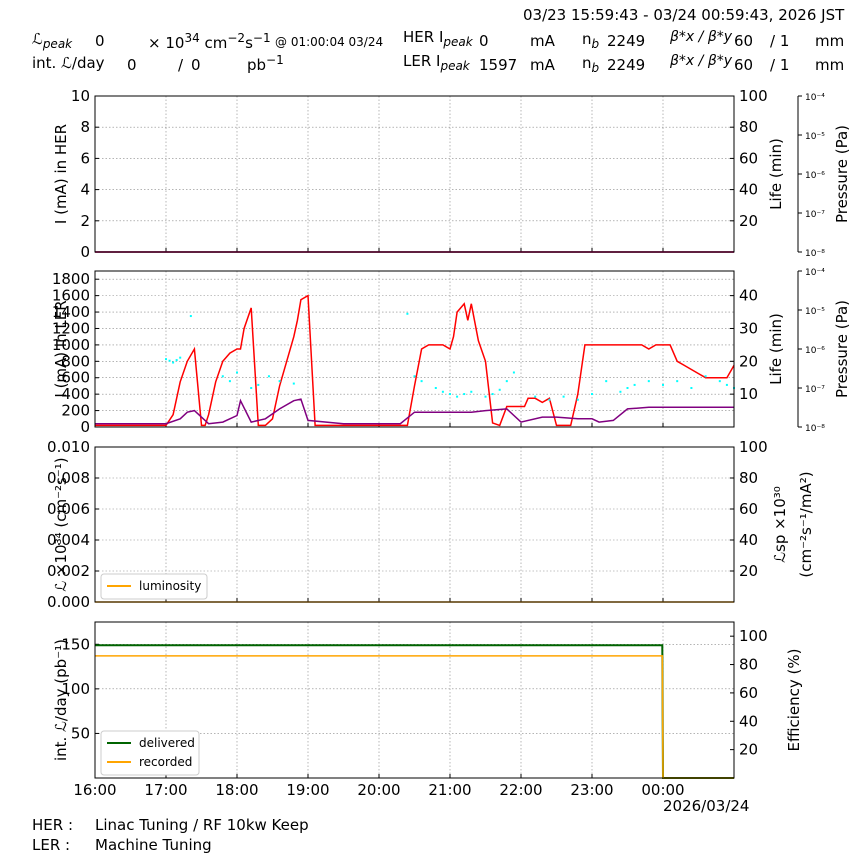  What do you see at coordinates (815, 176) in the screenshot?
I see `her-pressure-tick-label: 10⁻⁶` at bounding box center [815, 176].